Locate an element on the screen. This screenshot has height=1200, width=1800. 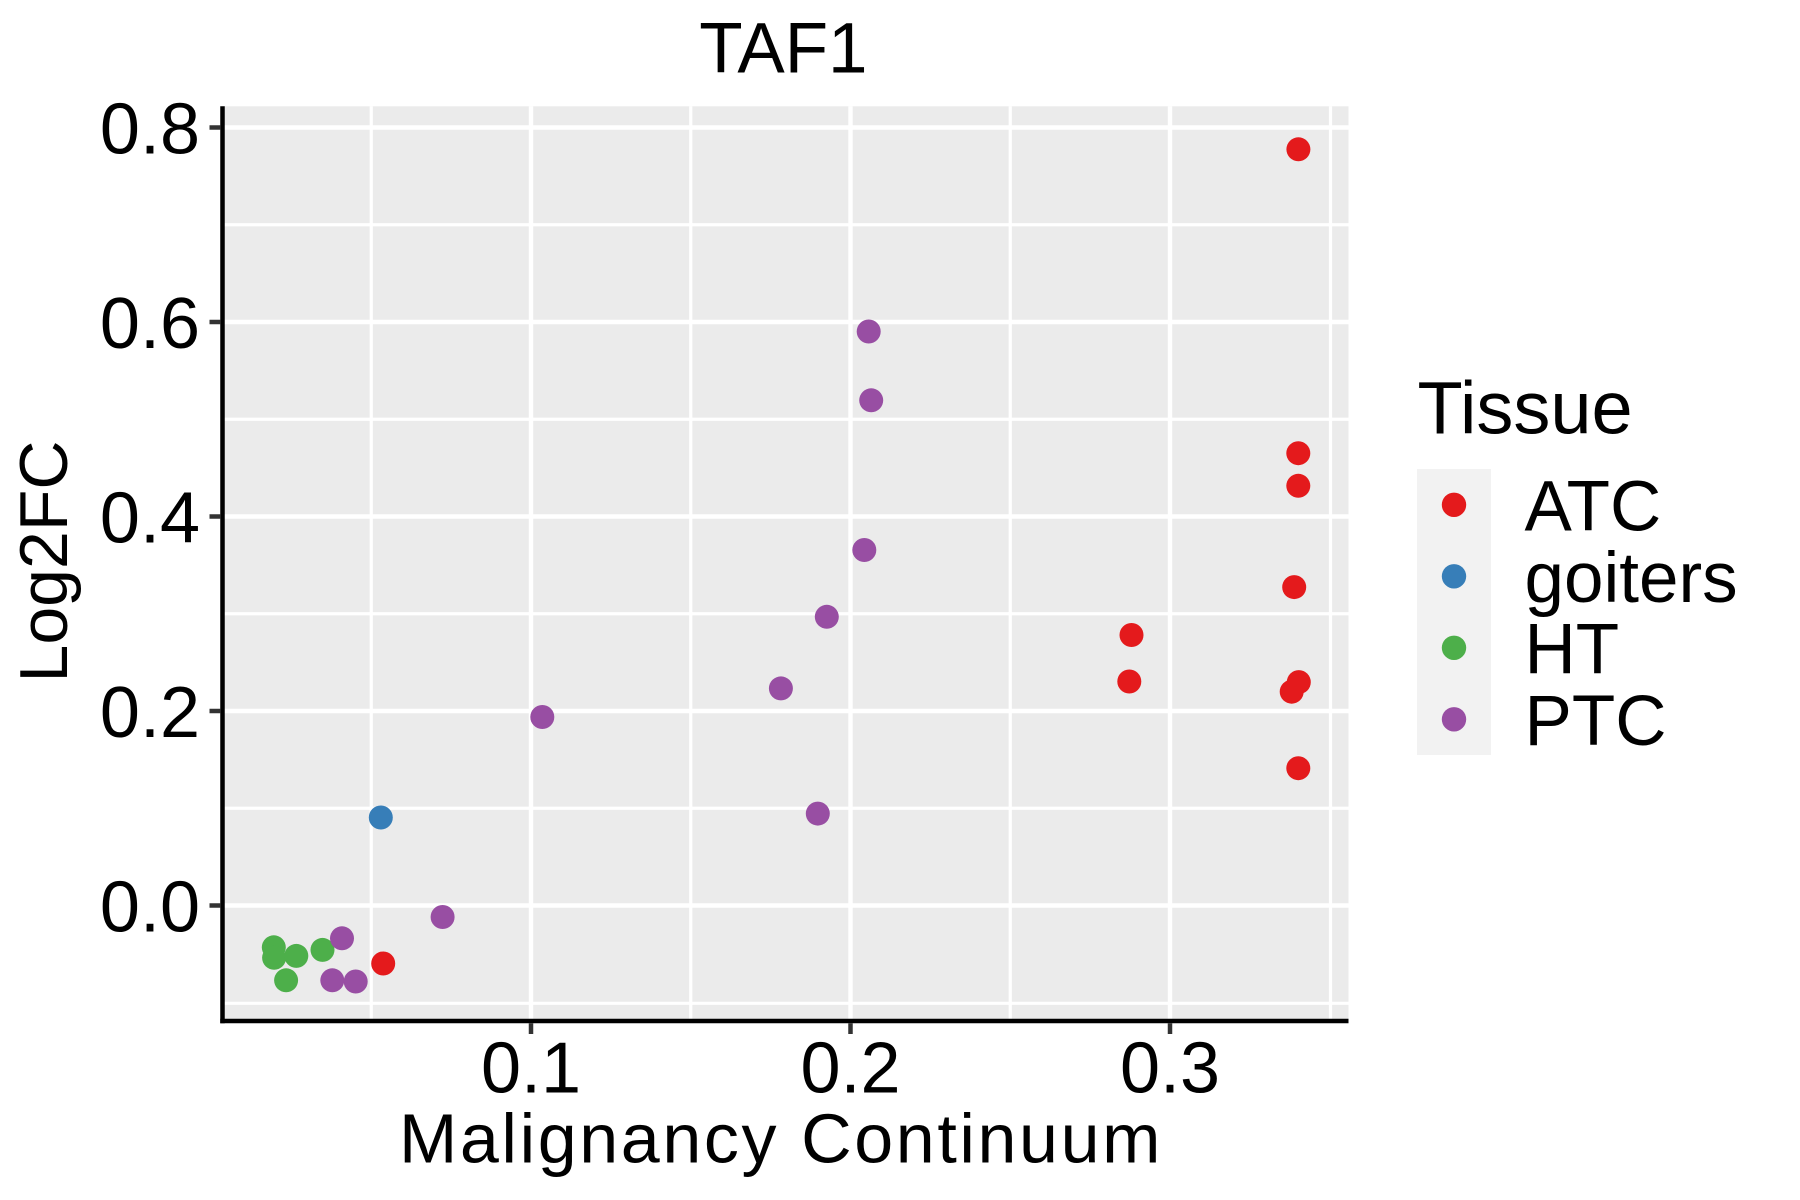
svg-text: Log2FC is located at coordinates (44, 562).